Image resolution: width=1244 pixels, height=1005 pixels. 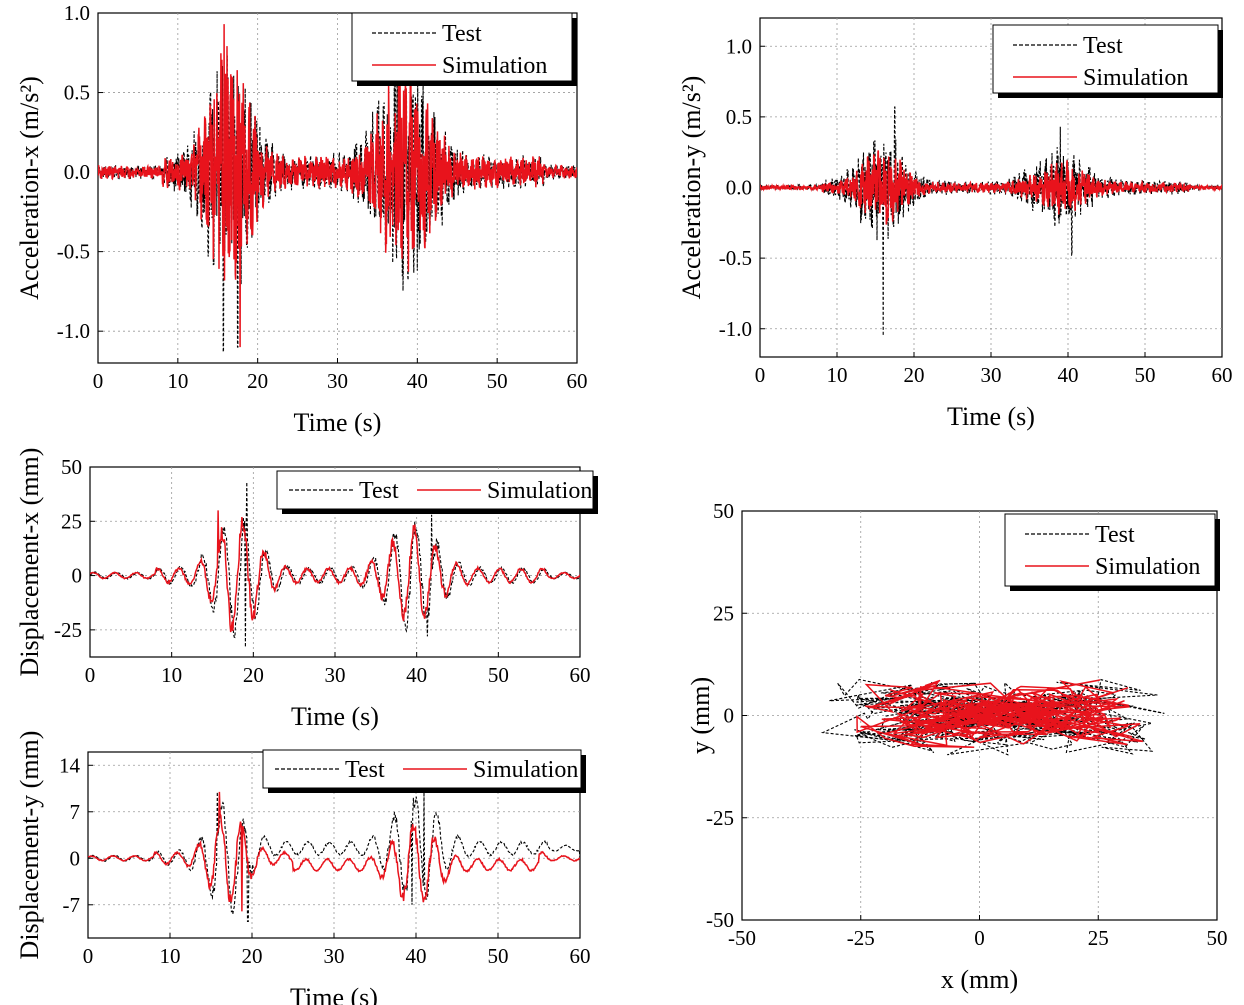 I want to click on y-axis-label: Acceleration-x (m/s²), so click(x=29, y=188).